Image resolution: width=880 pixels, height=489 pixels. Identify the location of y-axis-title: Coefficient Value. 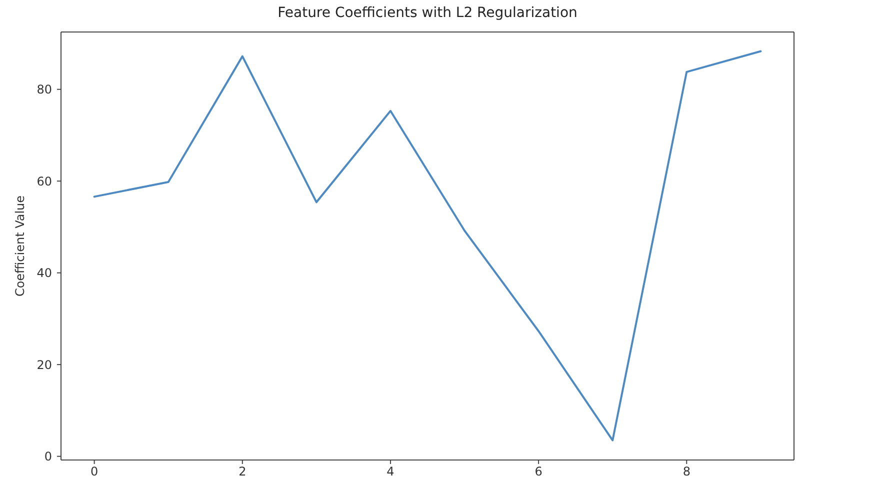
(20, 246).